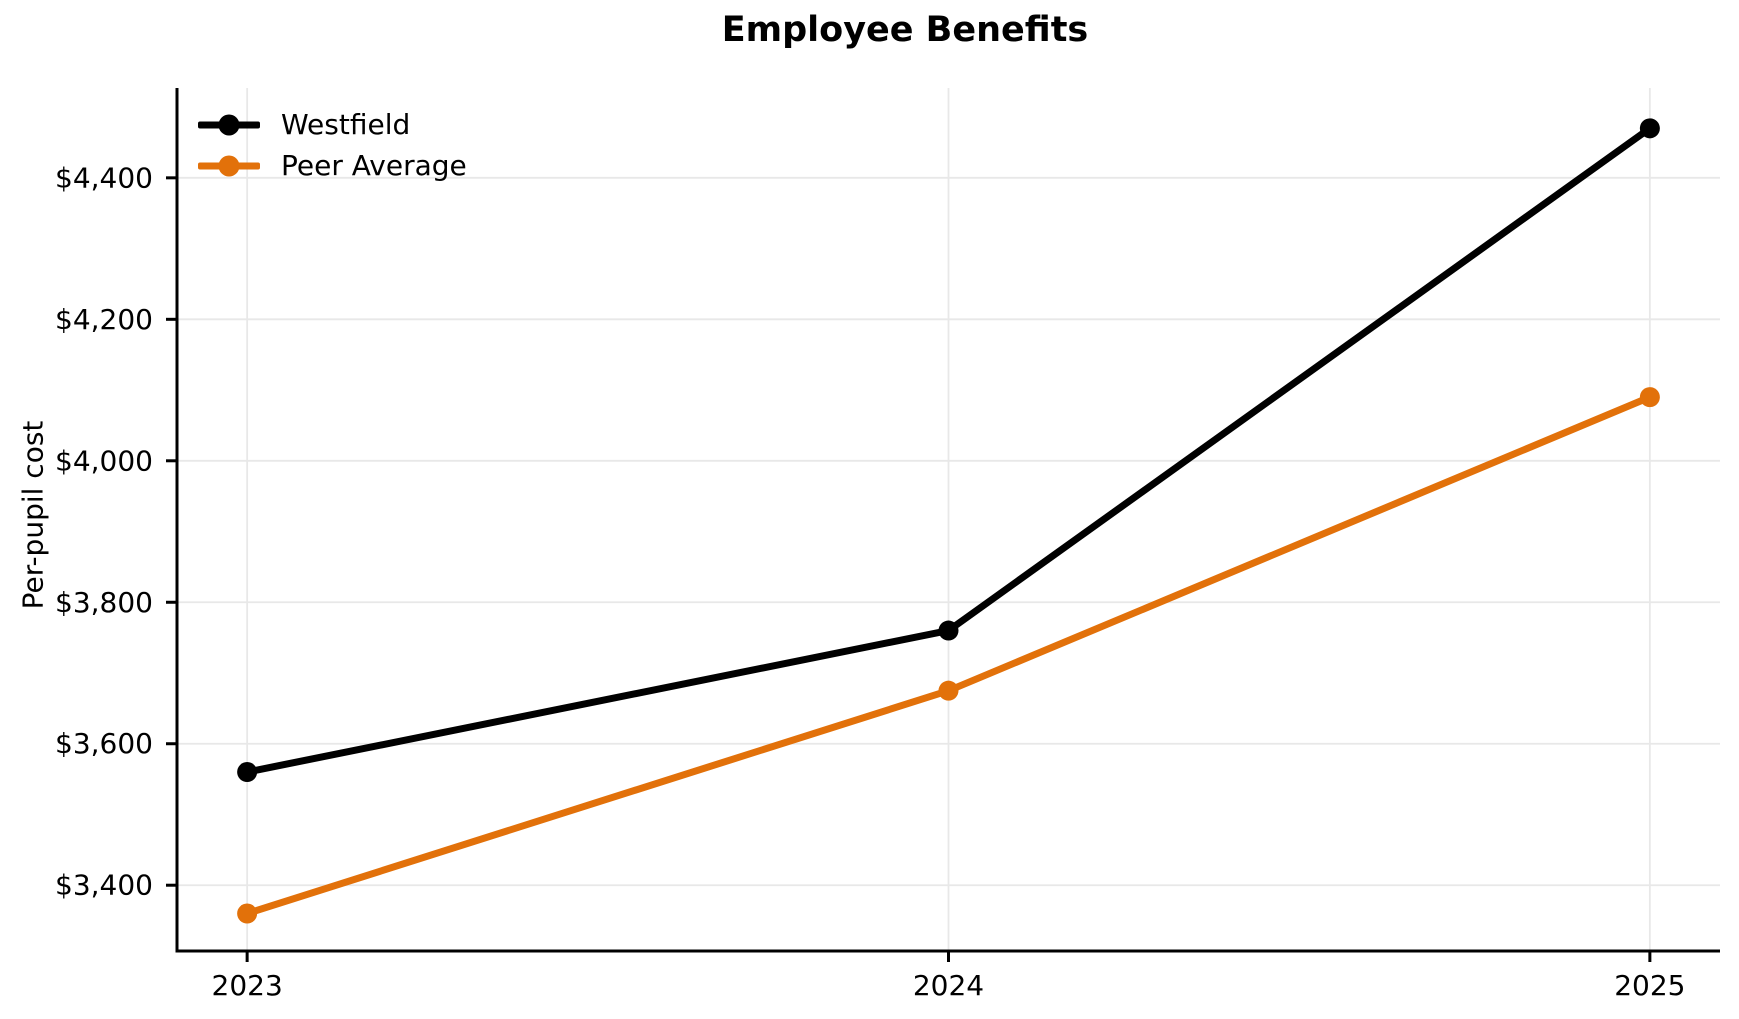 The height and width of the screenshot is (1019, 1739). What do you see at coordinates (905, 30) in the screenshot?
I see `chart-title: Employee Benefits` at bounding box center [905, 30].